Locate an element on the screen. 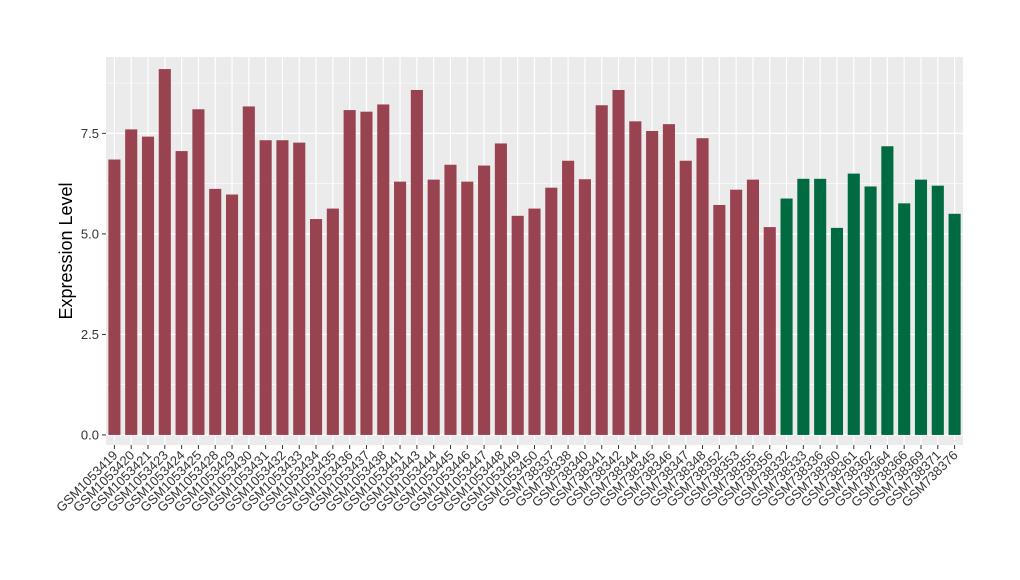  y-tick-label: 5.0 is located at coordinates (90, 233).